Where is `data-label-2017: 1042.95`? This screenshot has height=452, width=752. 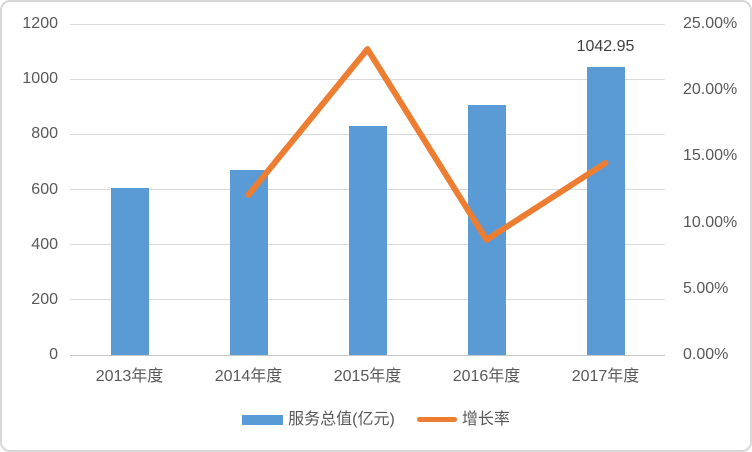 data-label-2017: 1042.95 is located at coordinates (605, 47).